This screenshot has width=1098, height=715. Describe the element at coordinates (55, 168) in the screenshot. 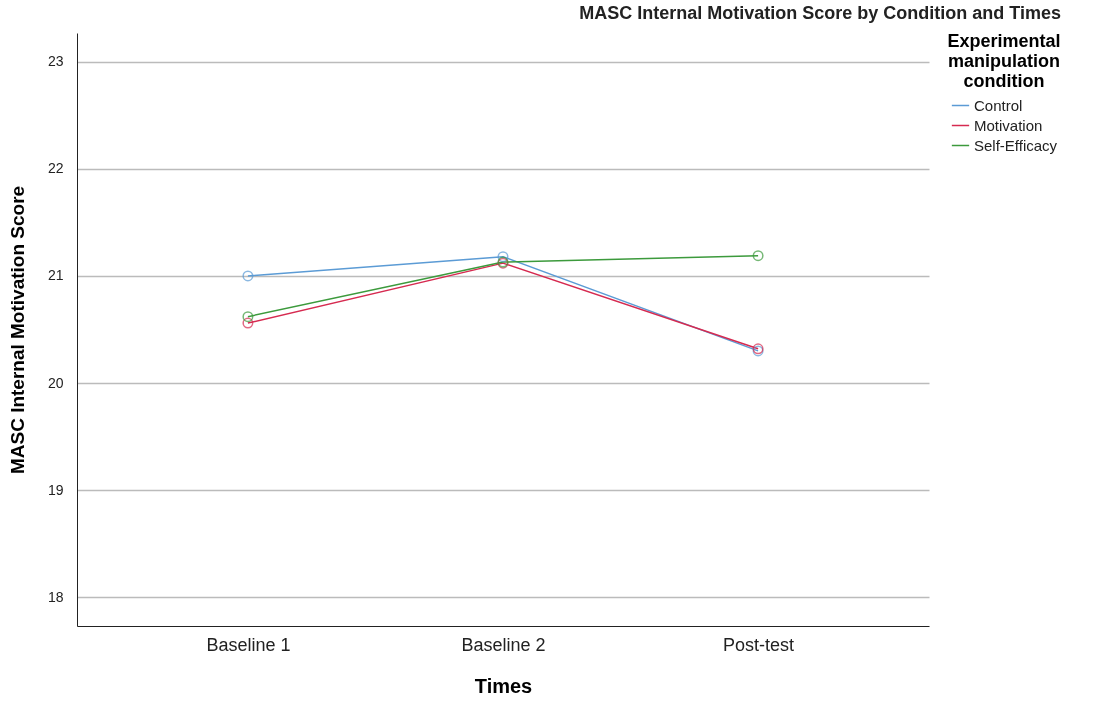

I see `y-tick-label: 22` at that location.